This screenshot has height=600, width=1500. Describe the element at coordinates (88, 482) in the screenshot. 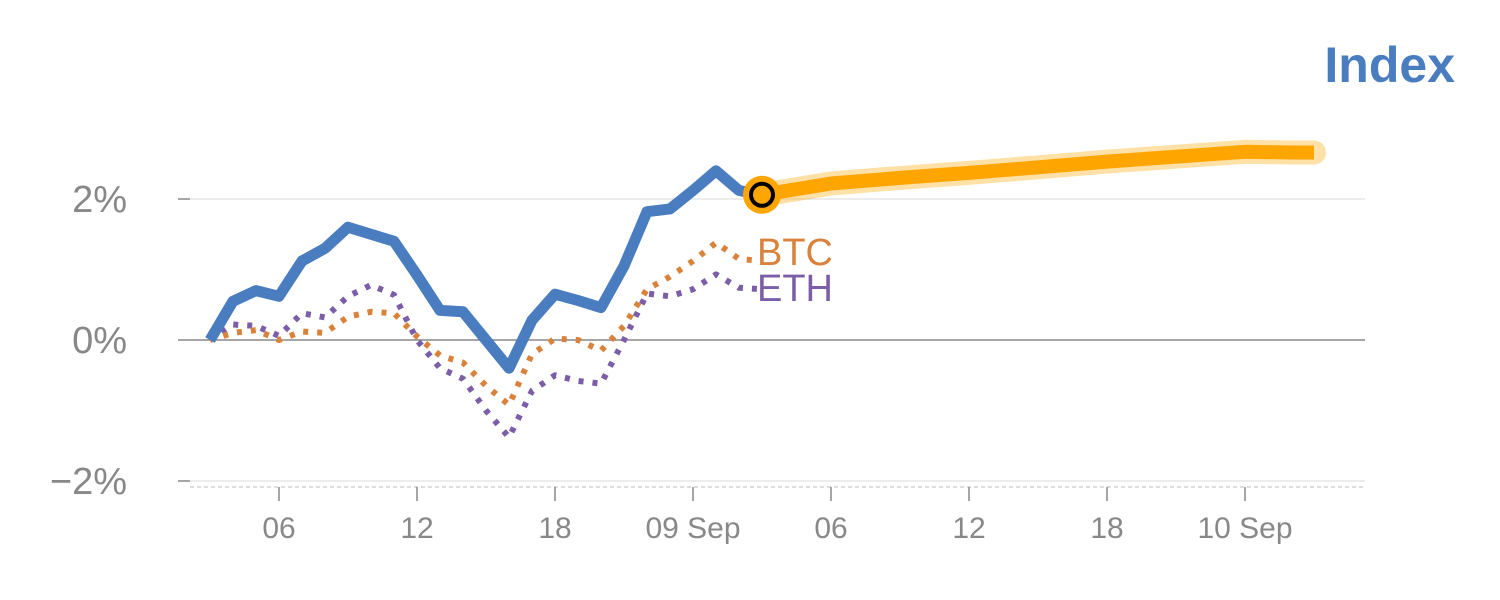

I see `y-tick-label-2: −2%` at that location.